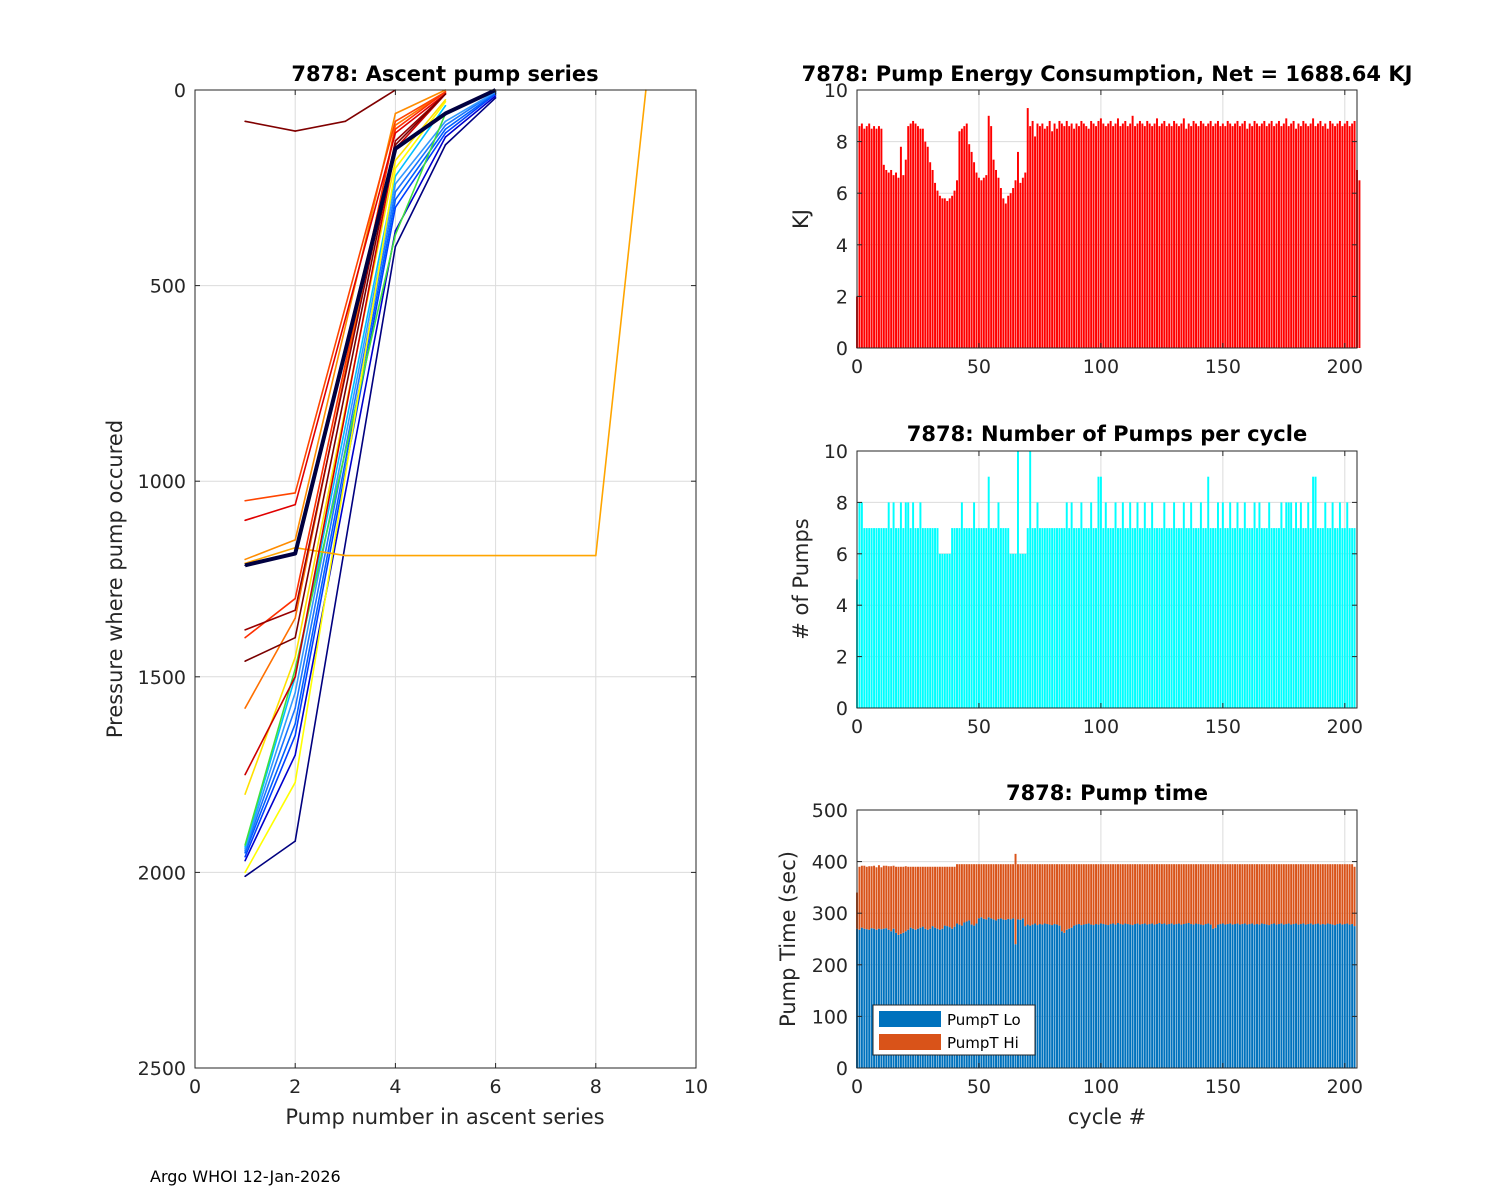 The height and width of the screenshot is (1200, 1500). What do you see at coordinates (954, 1030) in the screenshot?
I see `pumptime-legend: PumpT Lo PumpT Hi` at bounding box center [954, 1030].